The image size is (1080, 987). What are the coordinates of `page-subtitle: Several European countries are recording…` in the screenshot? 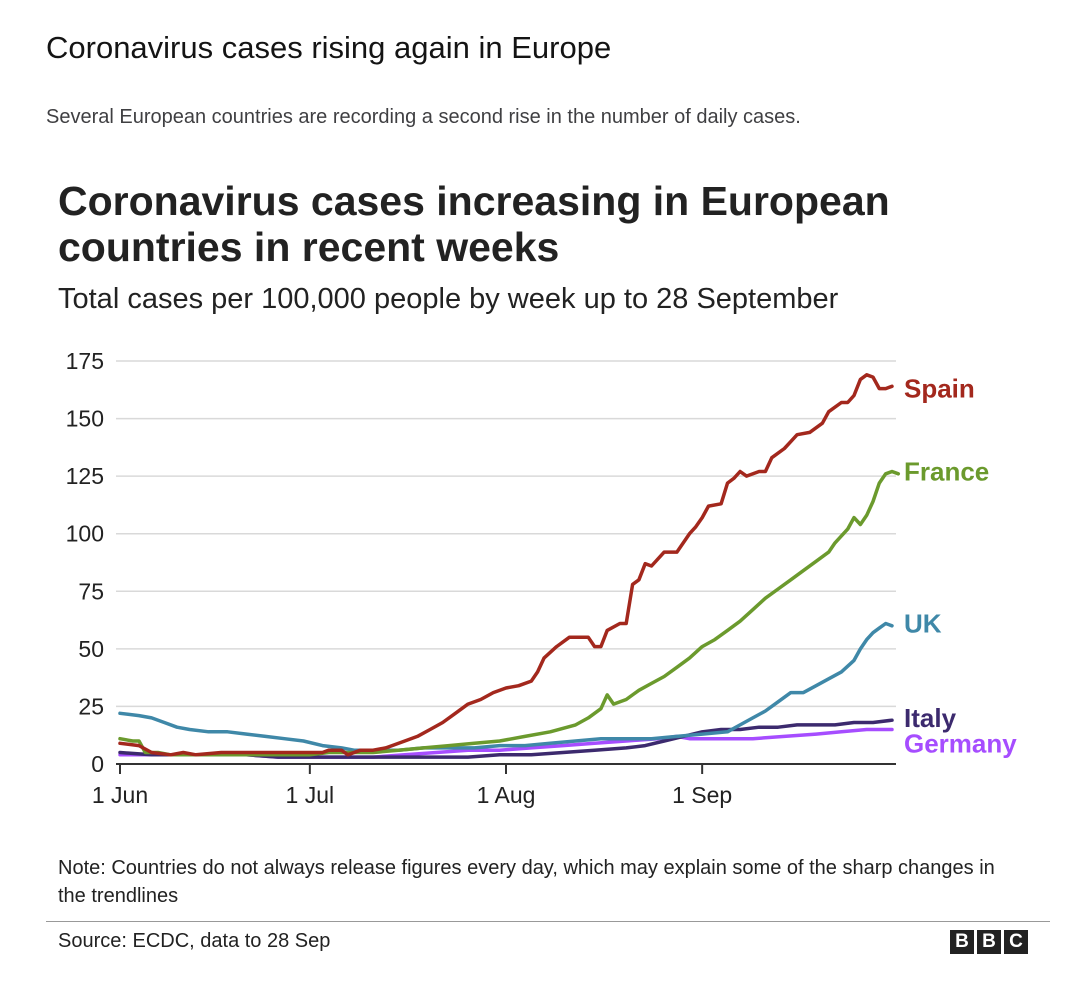 It's located at (423, 117).